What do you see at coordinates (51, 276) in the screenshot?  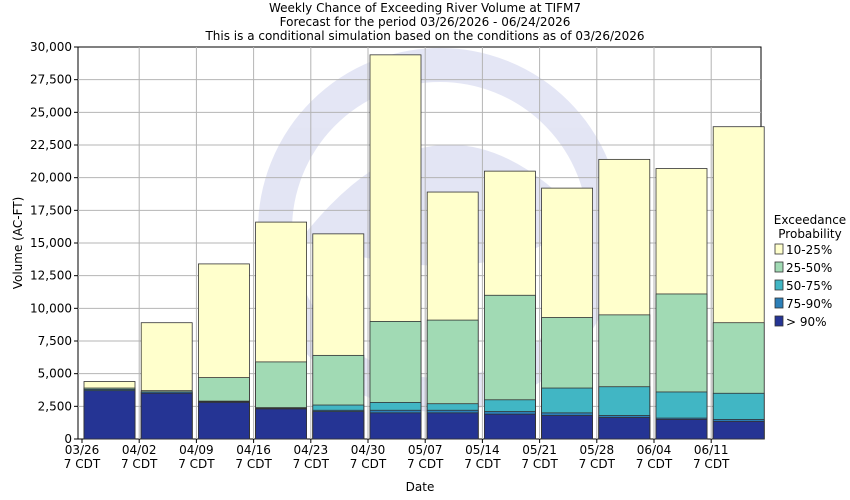 I see `y-tick-label: 12,500` at bounding box center [51, 276].